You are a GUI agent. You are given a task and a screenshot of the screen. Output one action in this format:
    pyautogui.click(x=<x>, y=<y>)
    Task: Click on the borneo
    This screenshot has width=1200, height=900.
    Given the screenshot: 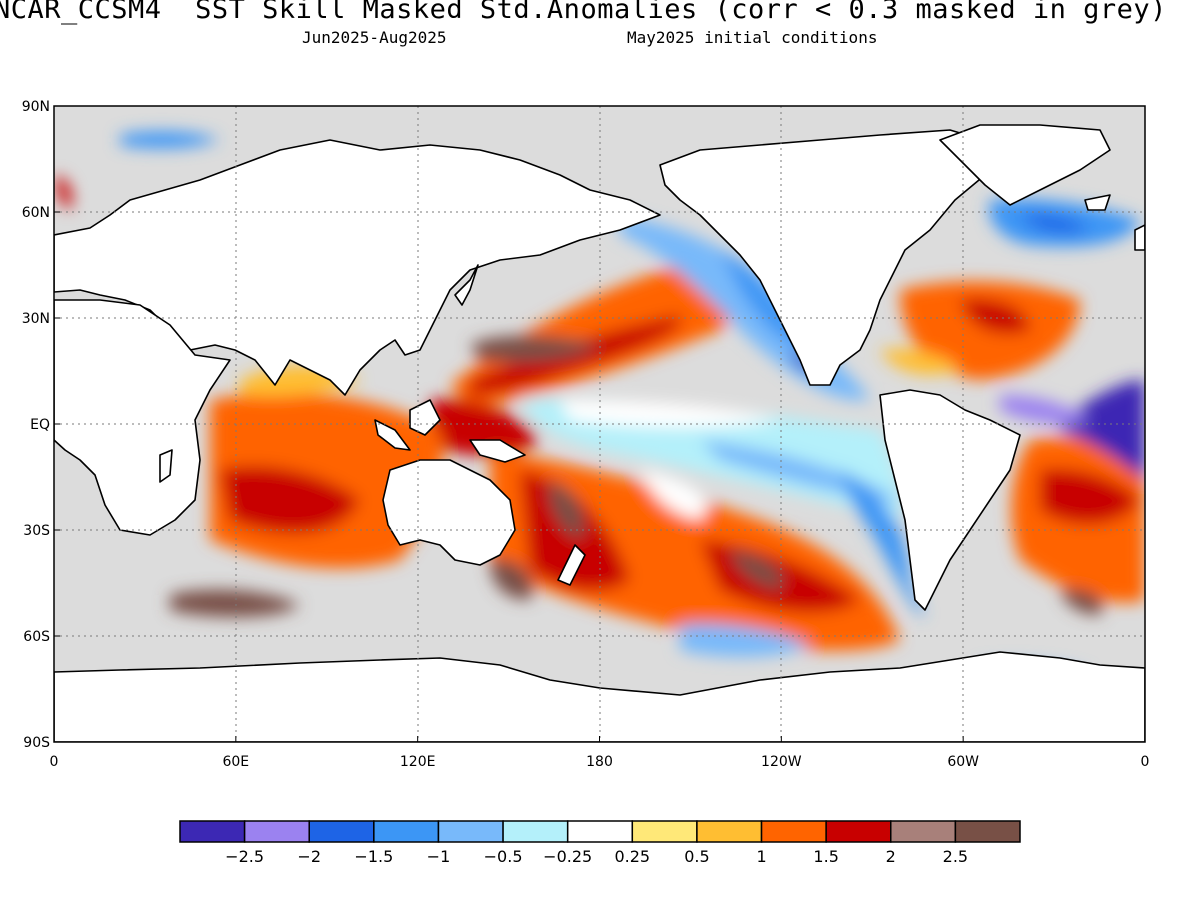 What is the action you would take?
    pyautogui.click(x=425, y=417)
    